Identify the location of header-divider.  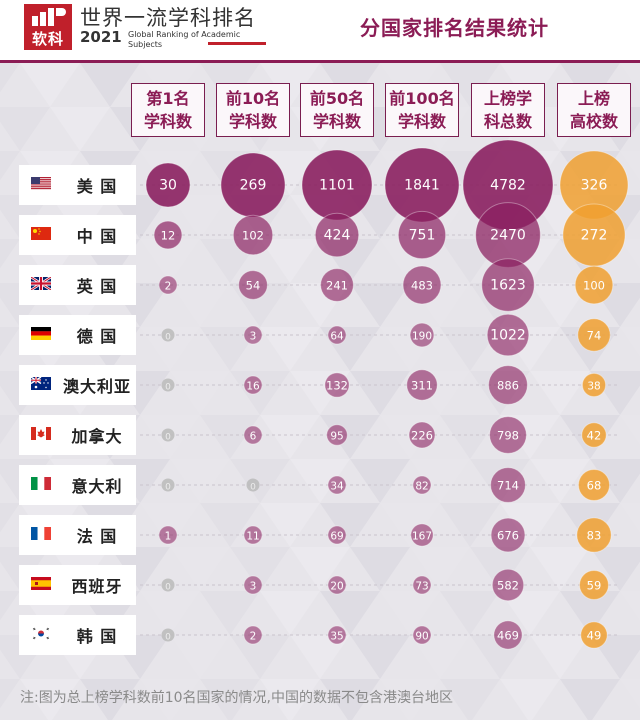
(320, 61).